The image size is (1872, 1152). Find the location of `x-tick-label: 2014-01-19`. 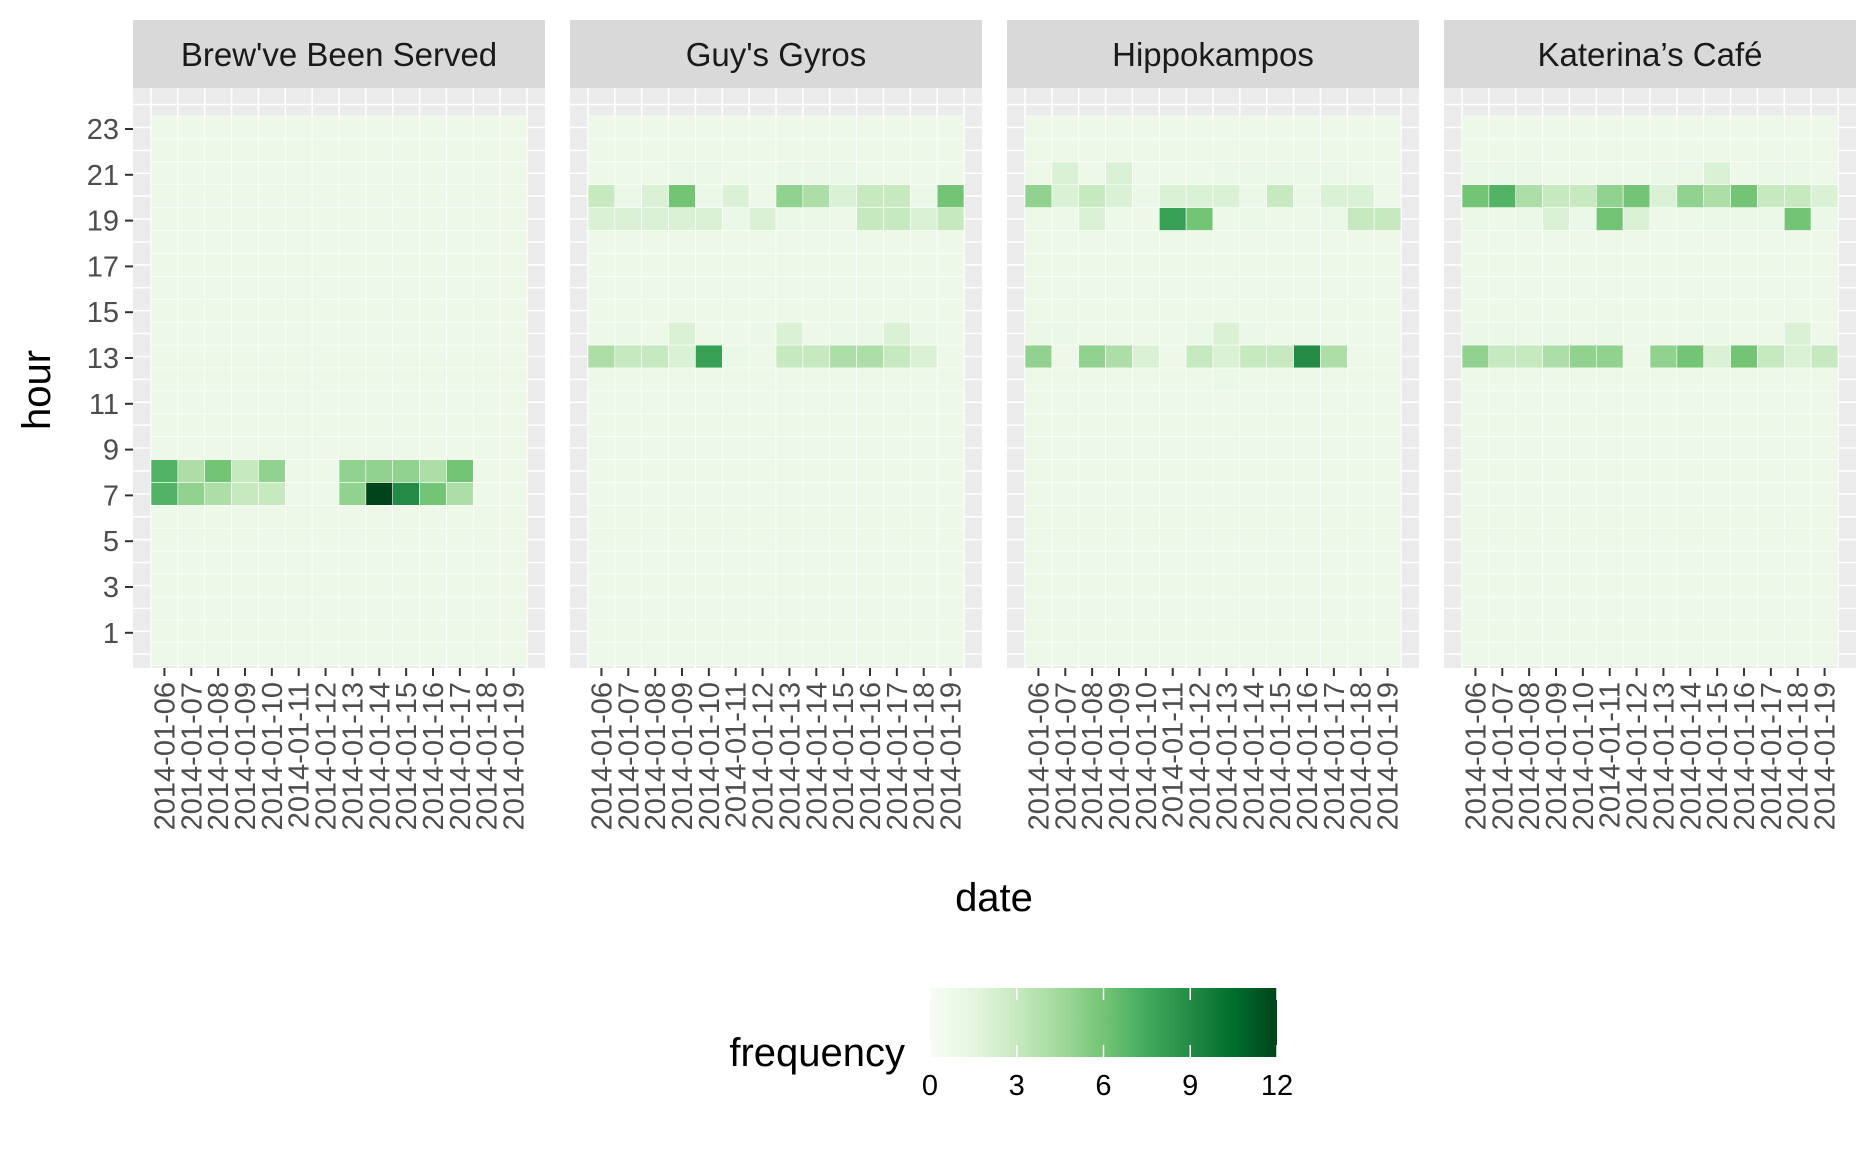

x-tick-label: 2014-01-19 is located at coordinates (515, 756).